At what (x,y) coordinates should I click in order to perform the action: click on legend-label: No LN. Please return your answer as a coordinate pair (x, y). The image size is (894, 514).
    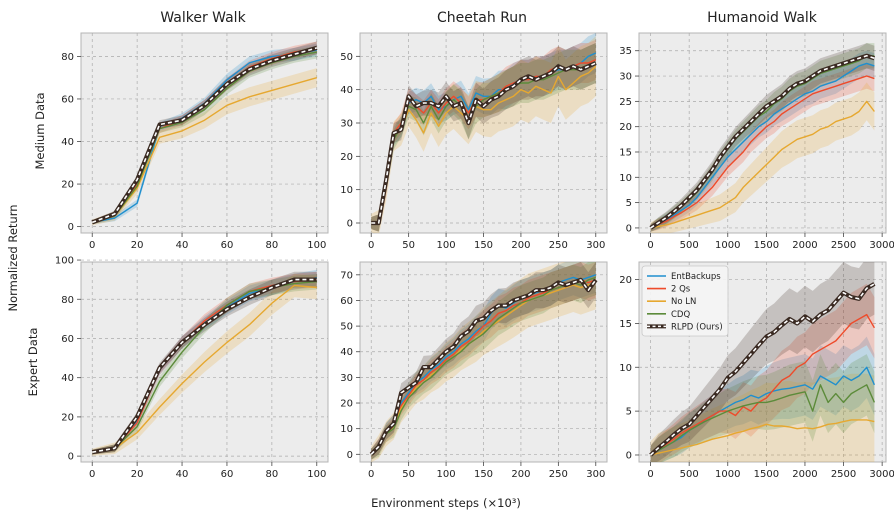
    Looking at the image, I should click on (683, 302).